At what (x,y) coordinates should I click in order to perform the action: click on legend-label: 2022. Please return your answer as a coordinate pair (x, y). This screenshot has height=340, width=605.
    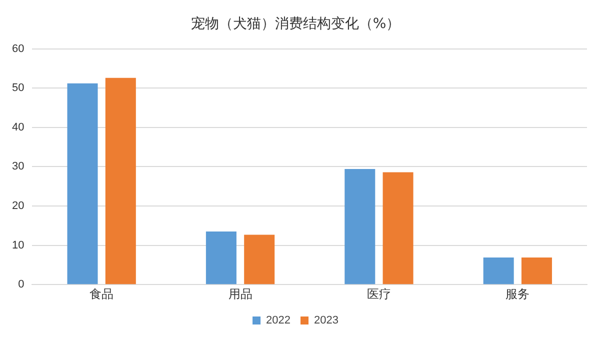
    Looking at the image, I should click on (278, 320).